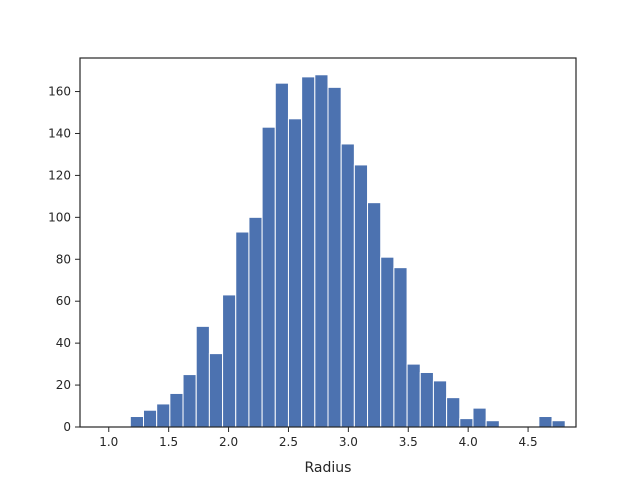  I want to click on y-tick-label: 60, so click(63, 301).